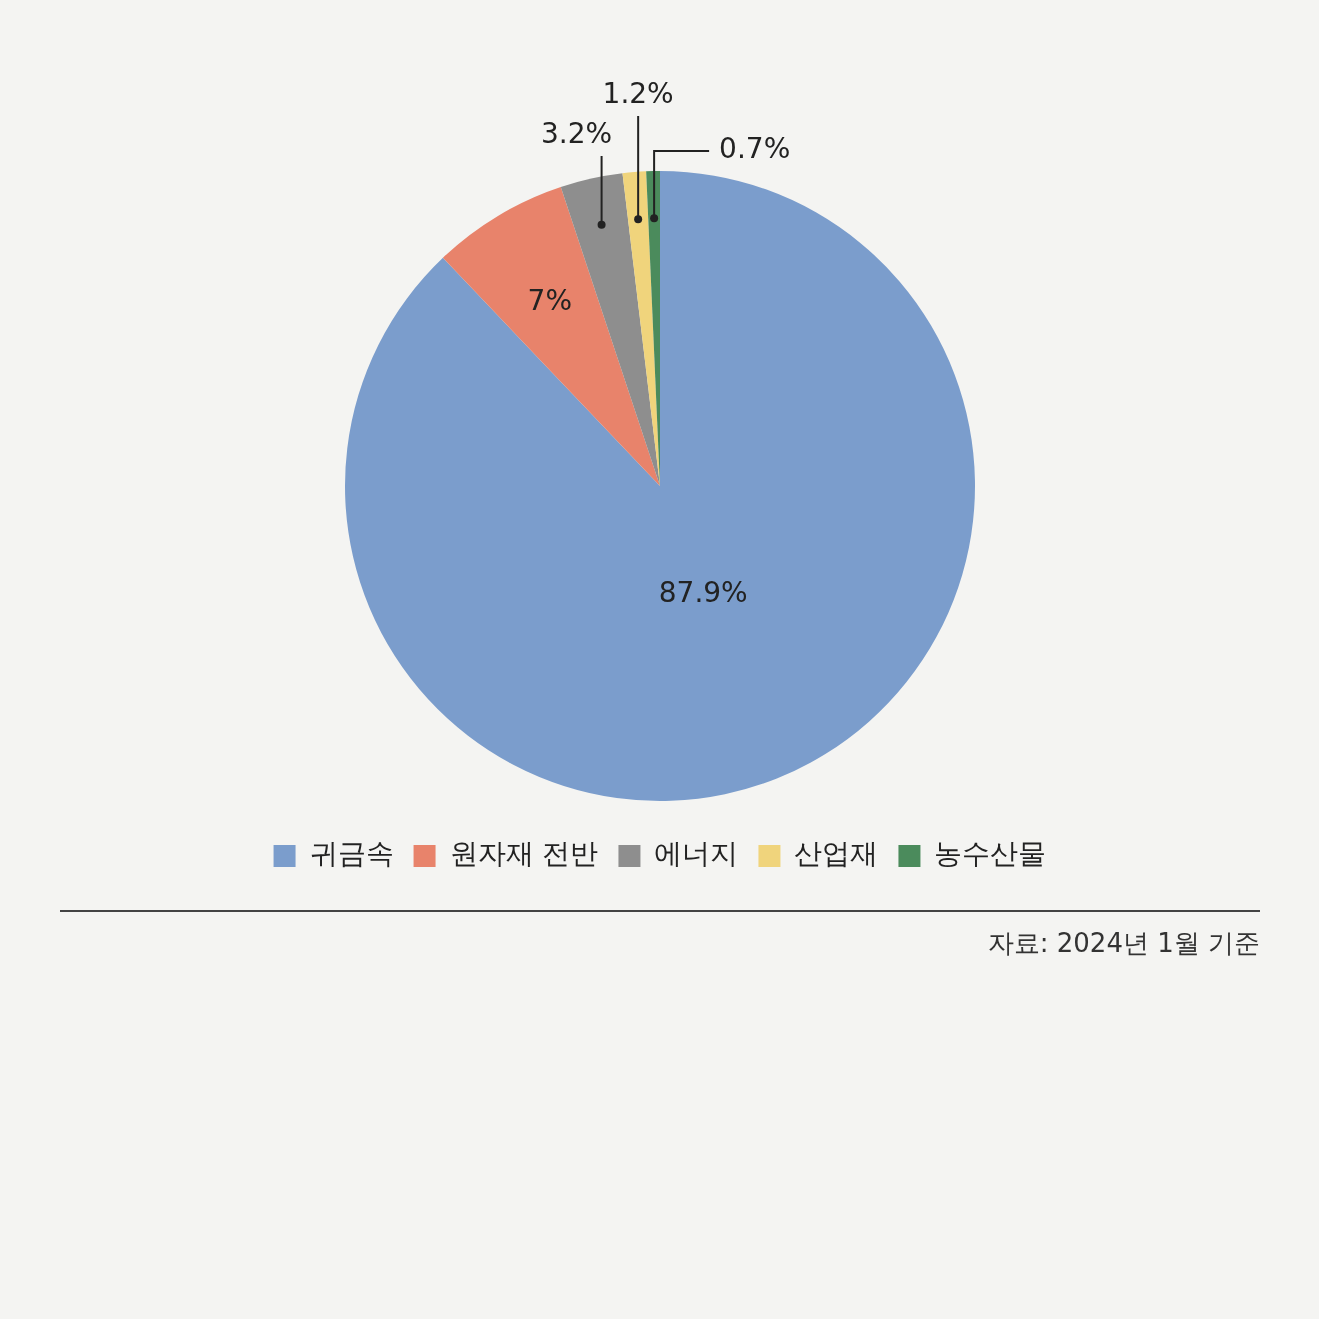  Describe the element at coordinates (836, 854) in the screenshot. I see `legend-label: 산업재` at that location.